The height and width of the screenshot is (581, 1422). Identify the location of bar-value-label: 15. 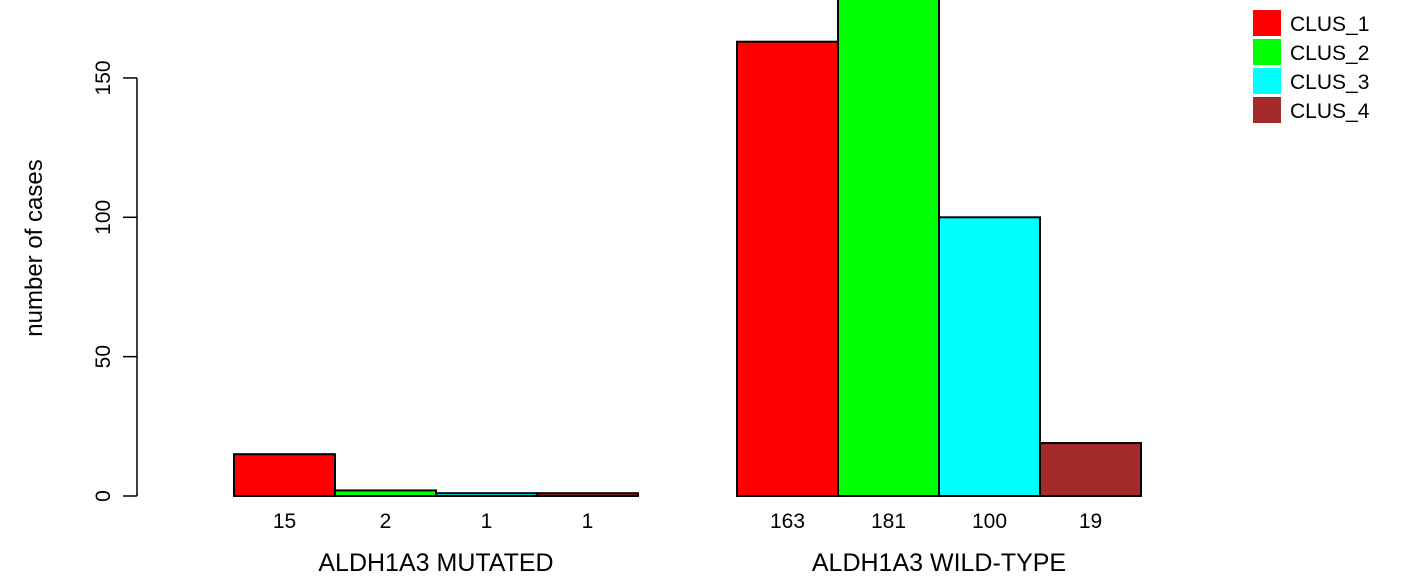
(284, 521).